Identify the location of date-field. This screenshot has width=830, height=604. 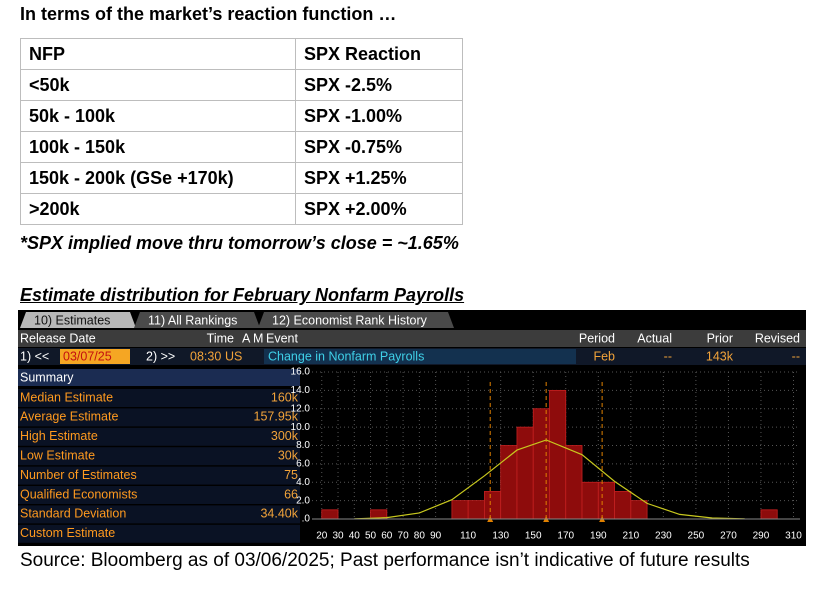
(95, 356).